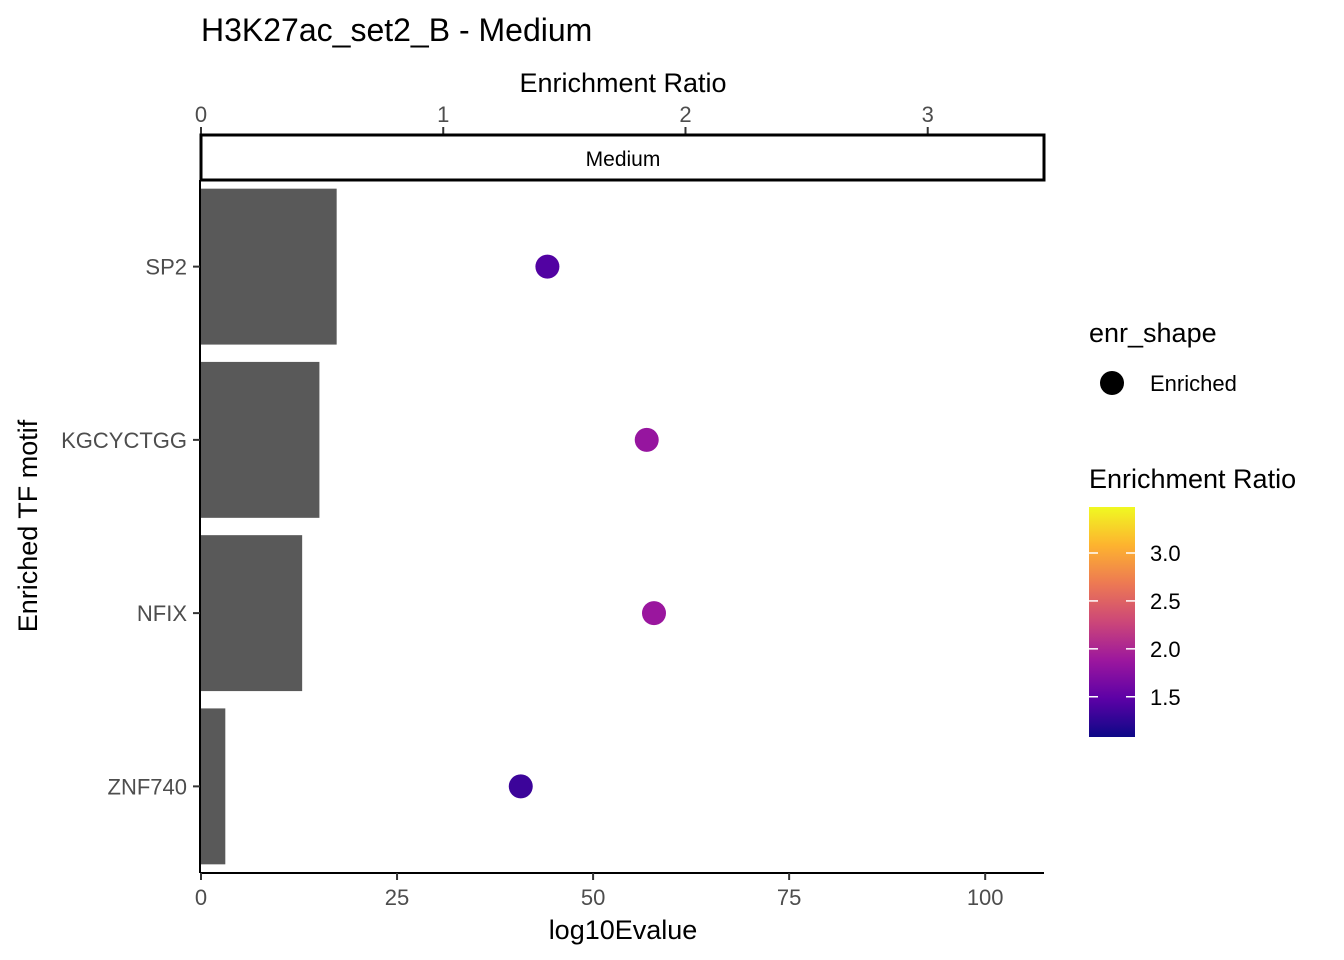 The height and width of the screenshot is (960, 1344). I want to click on x-tick-label: 50, so click(593, 897).